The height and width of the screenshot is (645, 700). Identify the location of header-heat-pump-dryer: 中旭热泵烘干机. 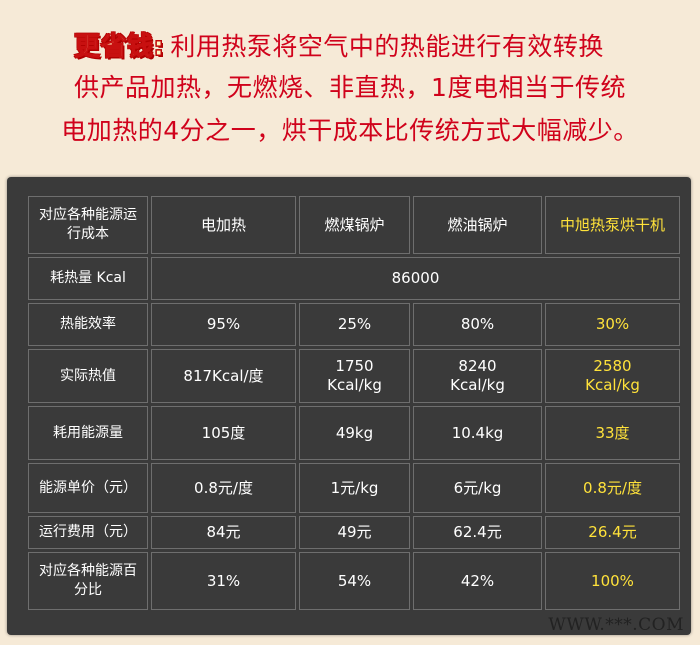
(612, 225).